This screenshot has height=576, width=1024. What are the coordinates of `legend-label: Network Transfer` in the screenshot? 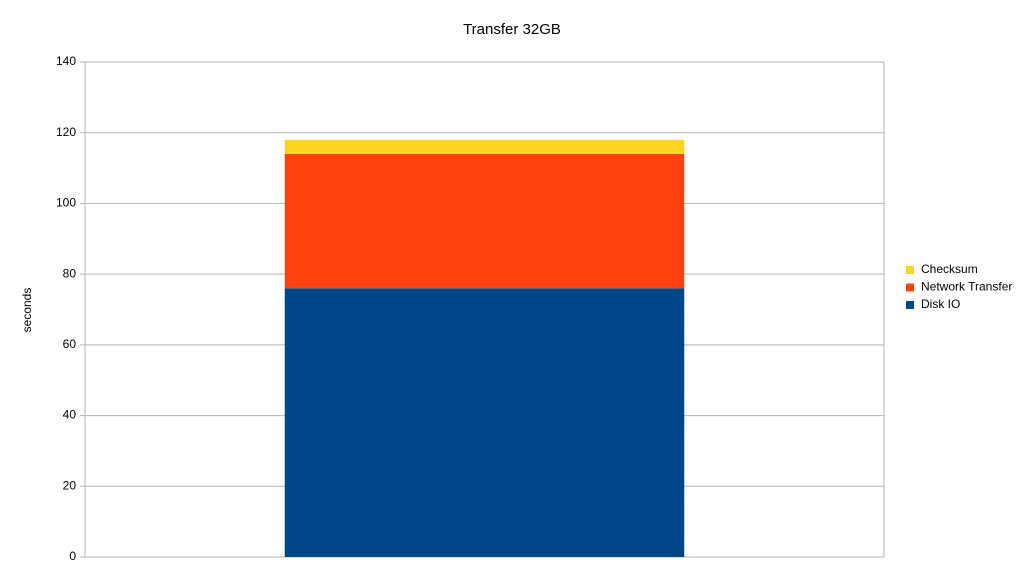 It's located at (966, 287).